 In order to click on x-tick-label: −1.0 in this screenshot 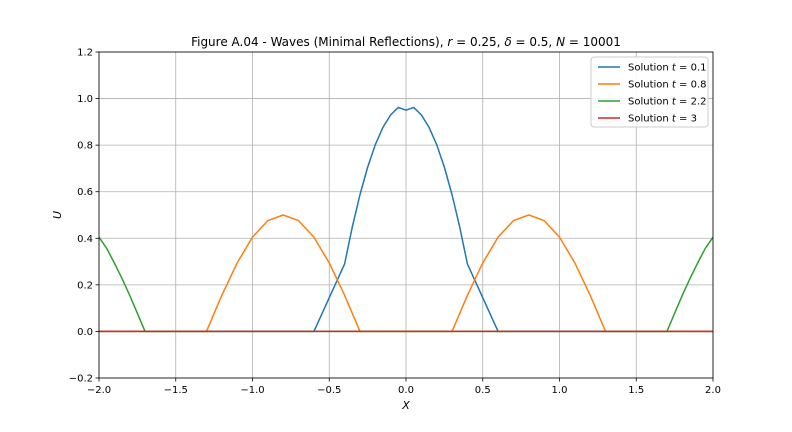, I will do `click(252, 390)`.